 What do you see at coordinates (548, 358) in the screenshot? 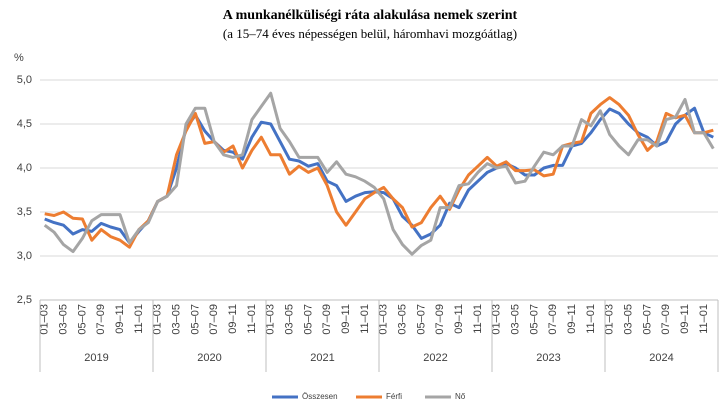
I see `year-label: 2023` at bounding box center [548, 358].